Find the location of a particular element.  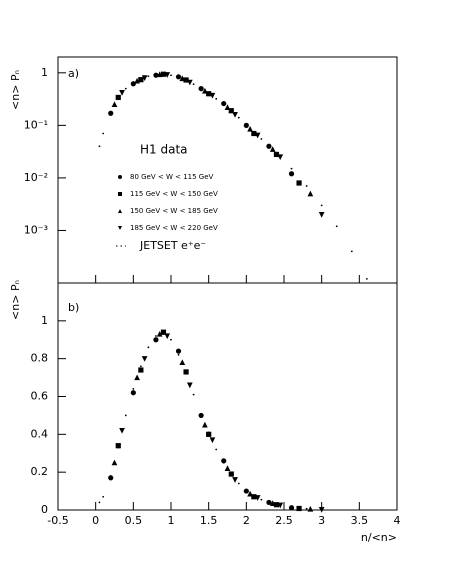

x-tick-label: -0.5 is located at coordinates (57, 520).